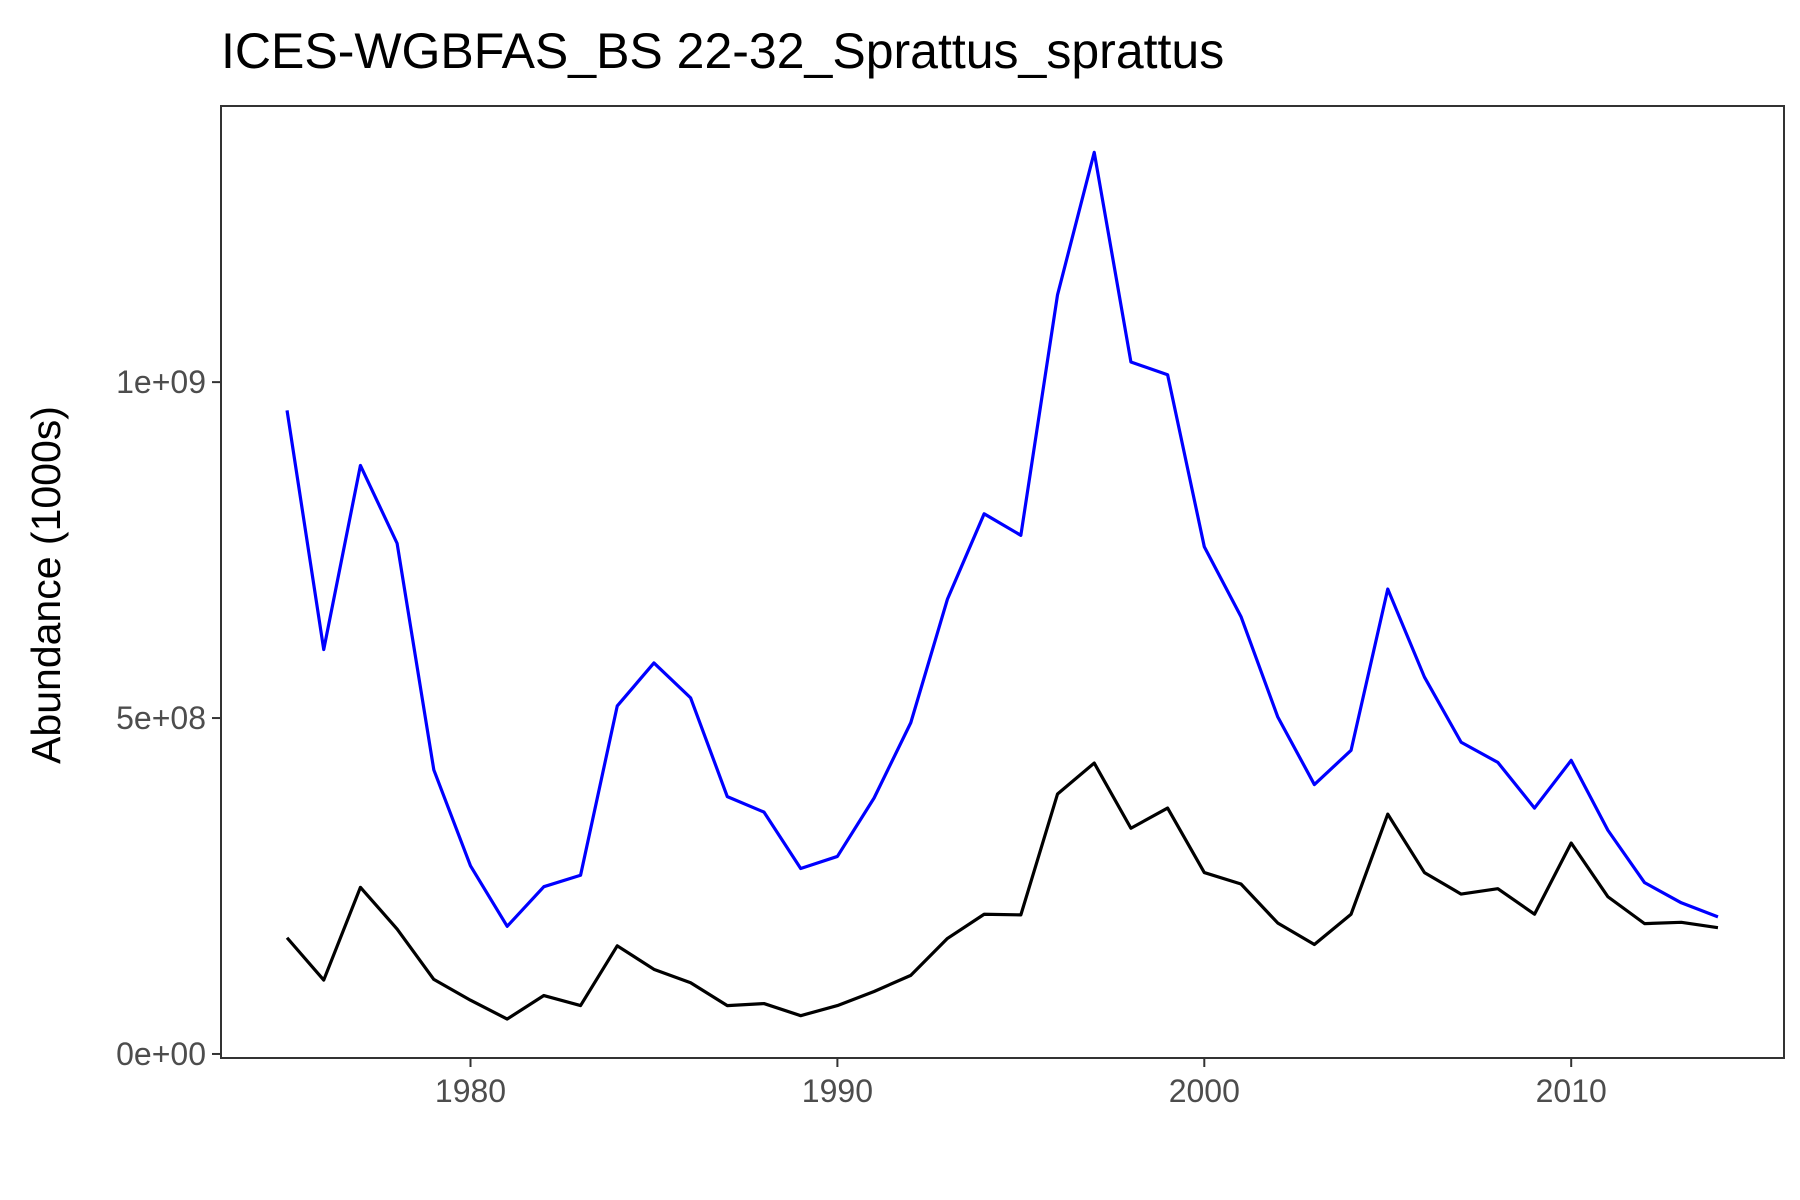 The width and height of the screenshot is (1800, 1200). I want to click on y-tick-label: 5e+08, so click(161, 718).